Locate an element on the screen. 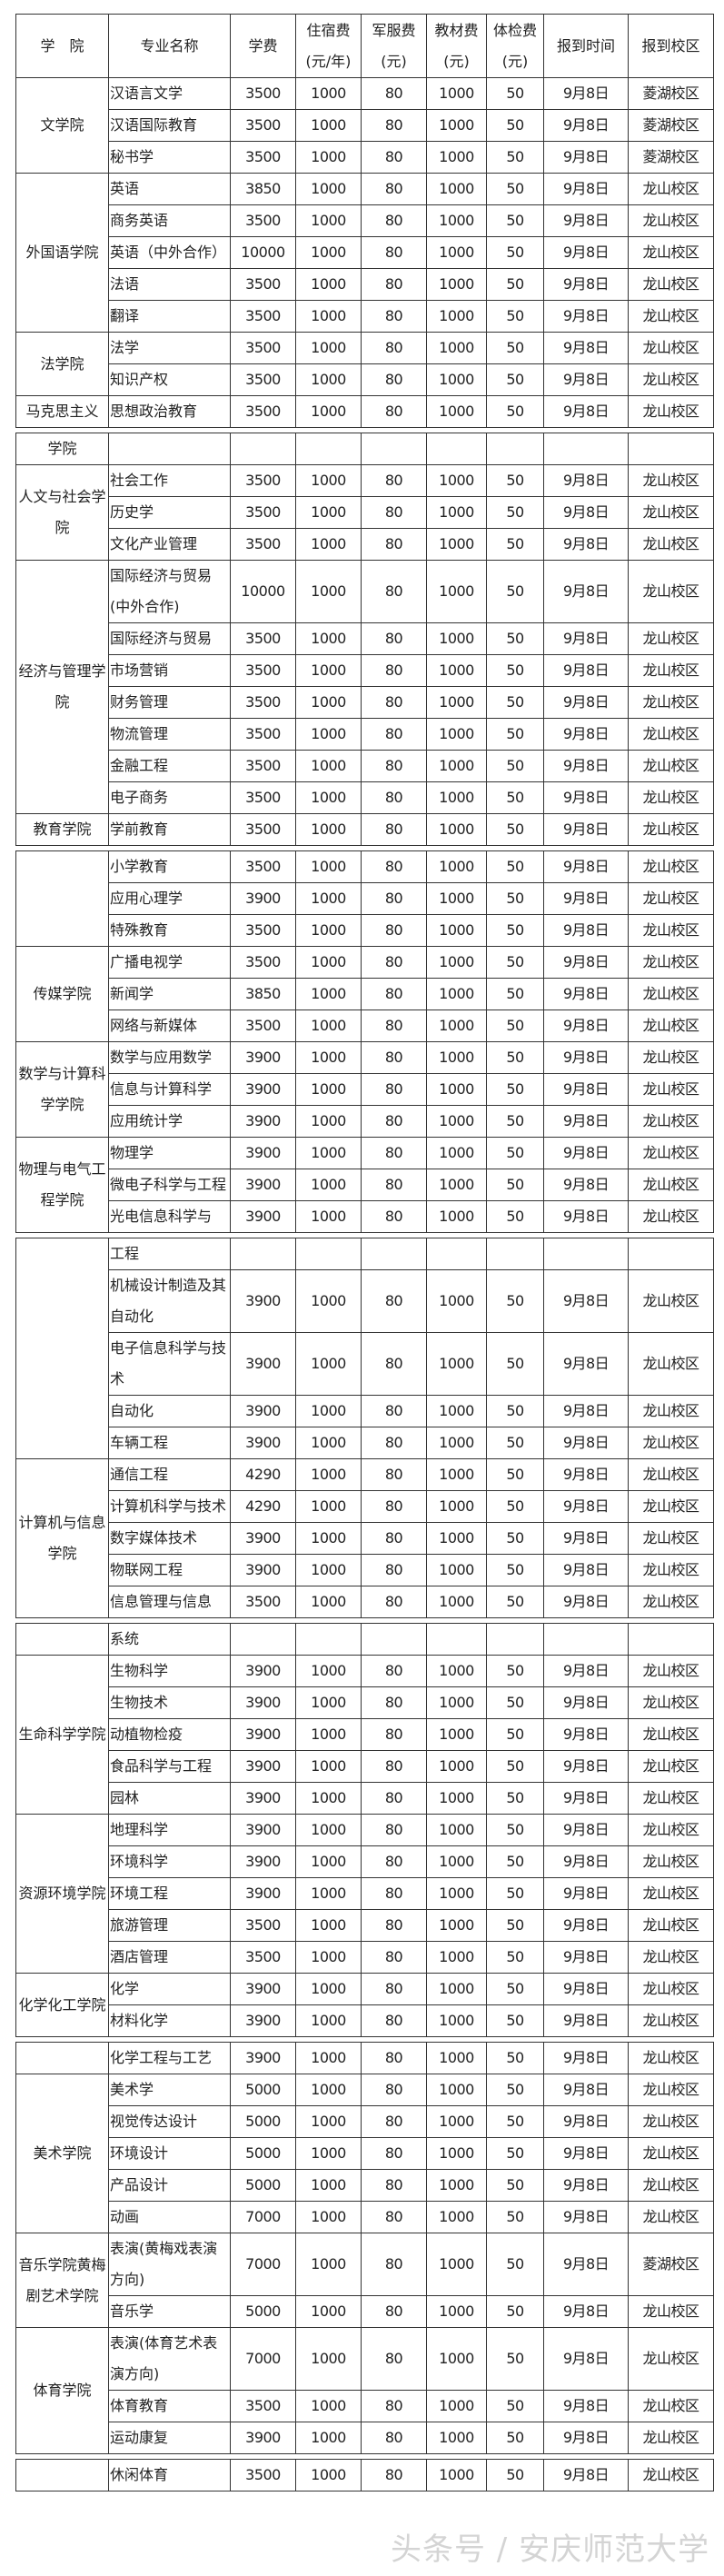  table-row: 机械设计制造及其自动化 3900 1000 80 1000 50 9月8日 龙山校区 is located at coordinates (365, 1301).